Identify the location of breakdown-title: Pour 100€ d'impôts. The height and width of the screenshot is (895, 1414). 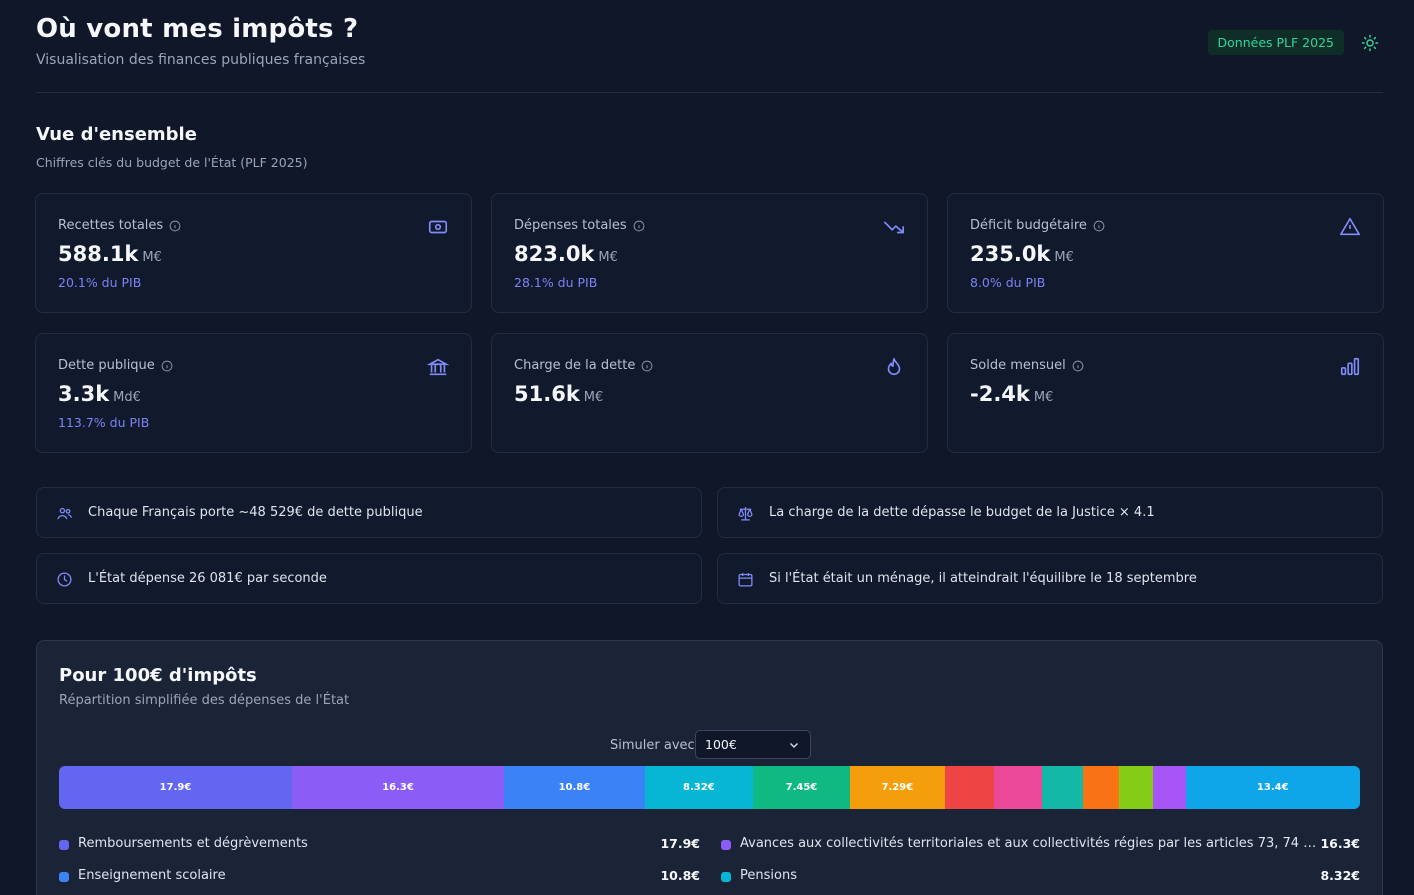
(158, 675).